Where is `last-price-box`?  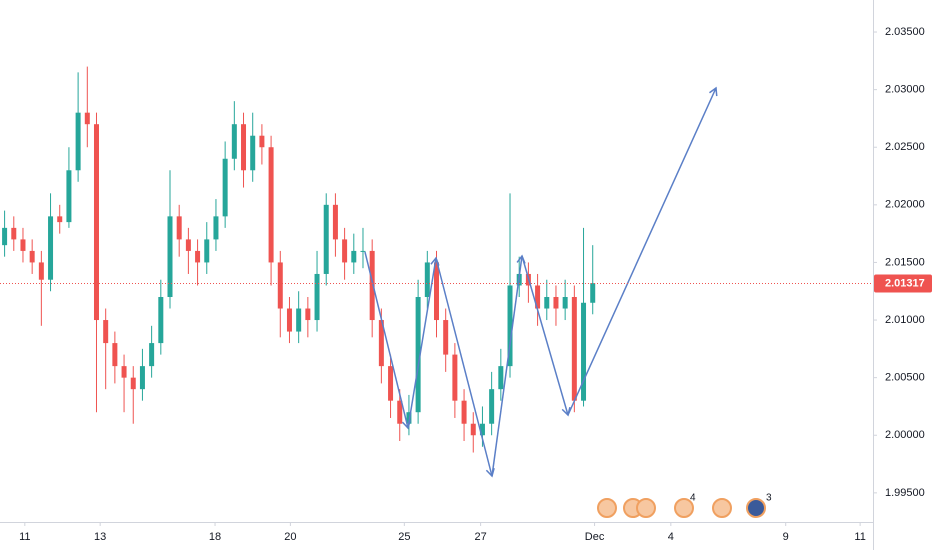
last-price-box is located at coordinates (903, 283).